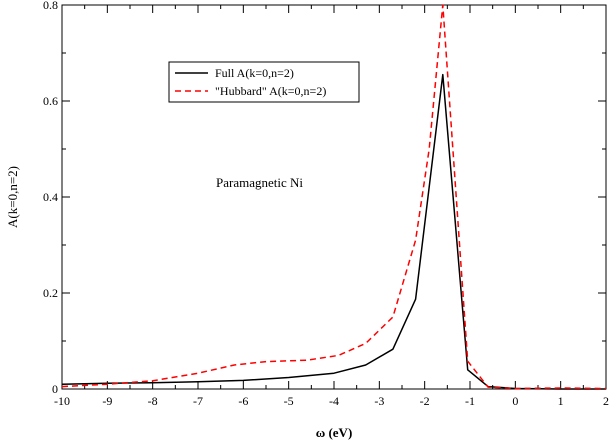 This screenshot has width=609, height=444. Describe the element at coordinates (198, 401) in the screenshot. I see `x-tick-label: -7` at that location.